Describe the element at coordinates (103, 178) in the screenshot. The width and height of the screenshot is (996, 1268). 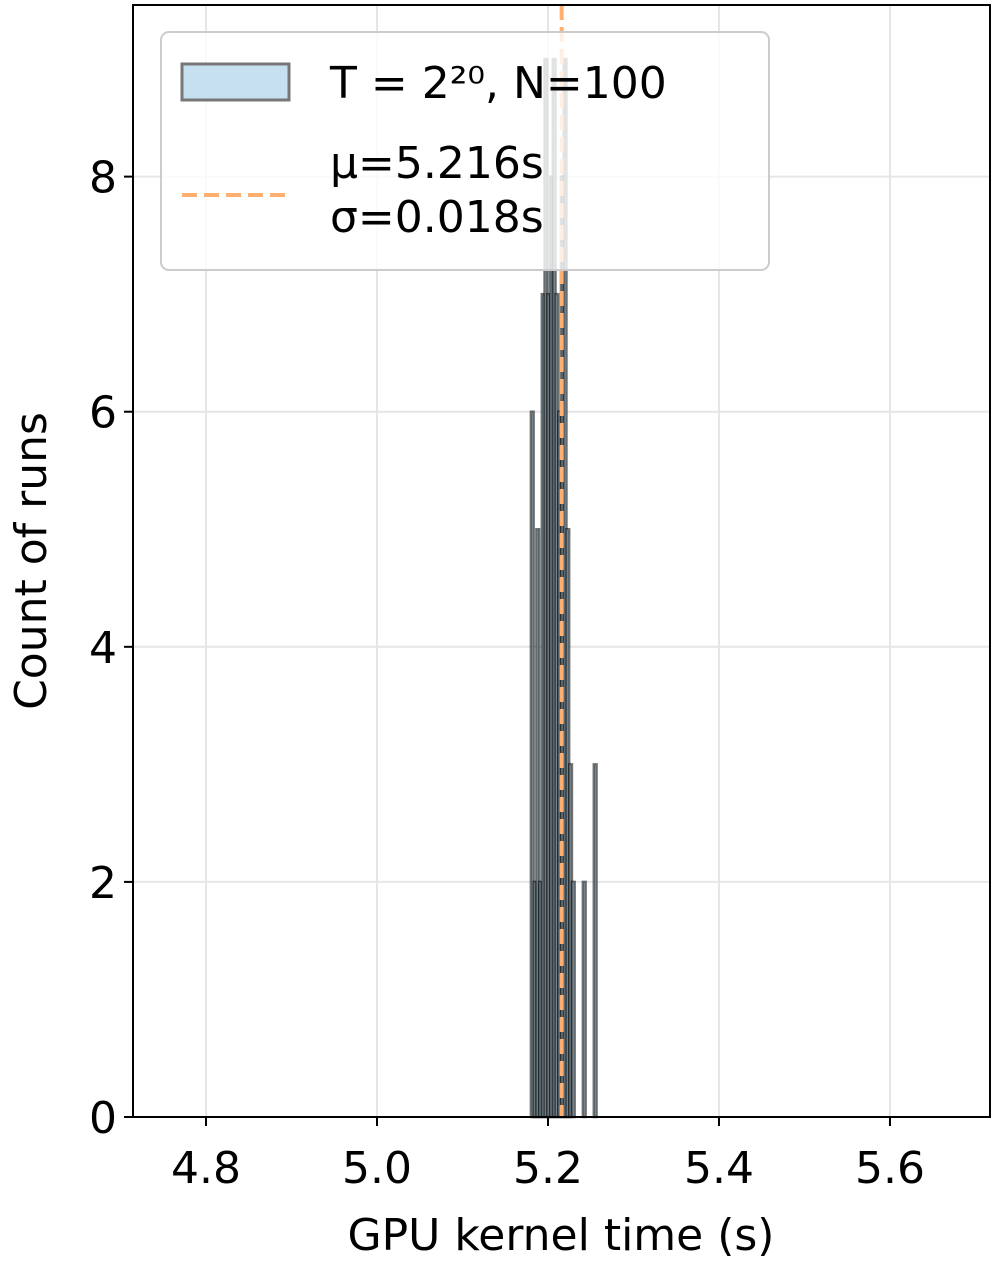
I see `y-tick-label: 8` at that location.